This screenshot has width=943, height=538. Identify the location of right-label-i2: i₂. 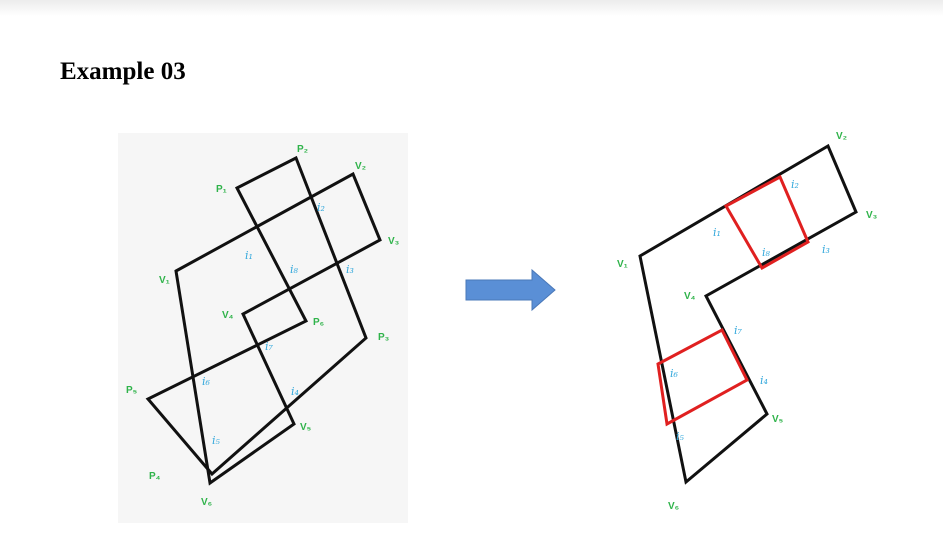
(795, 184).